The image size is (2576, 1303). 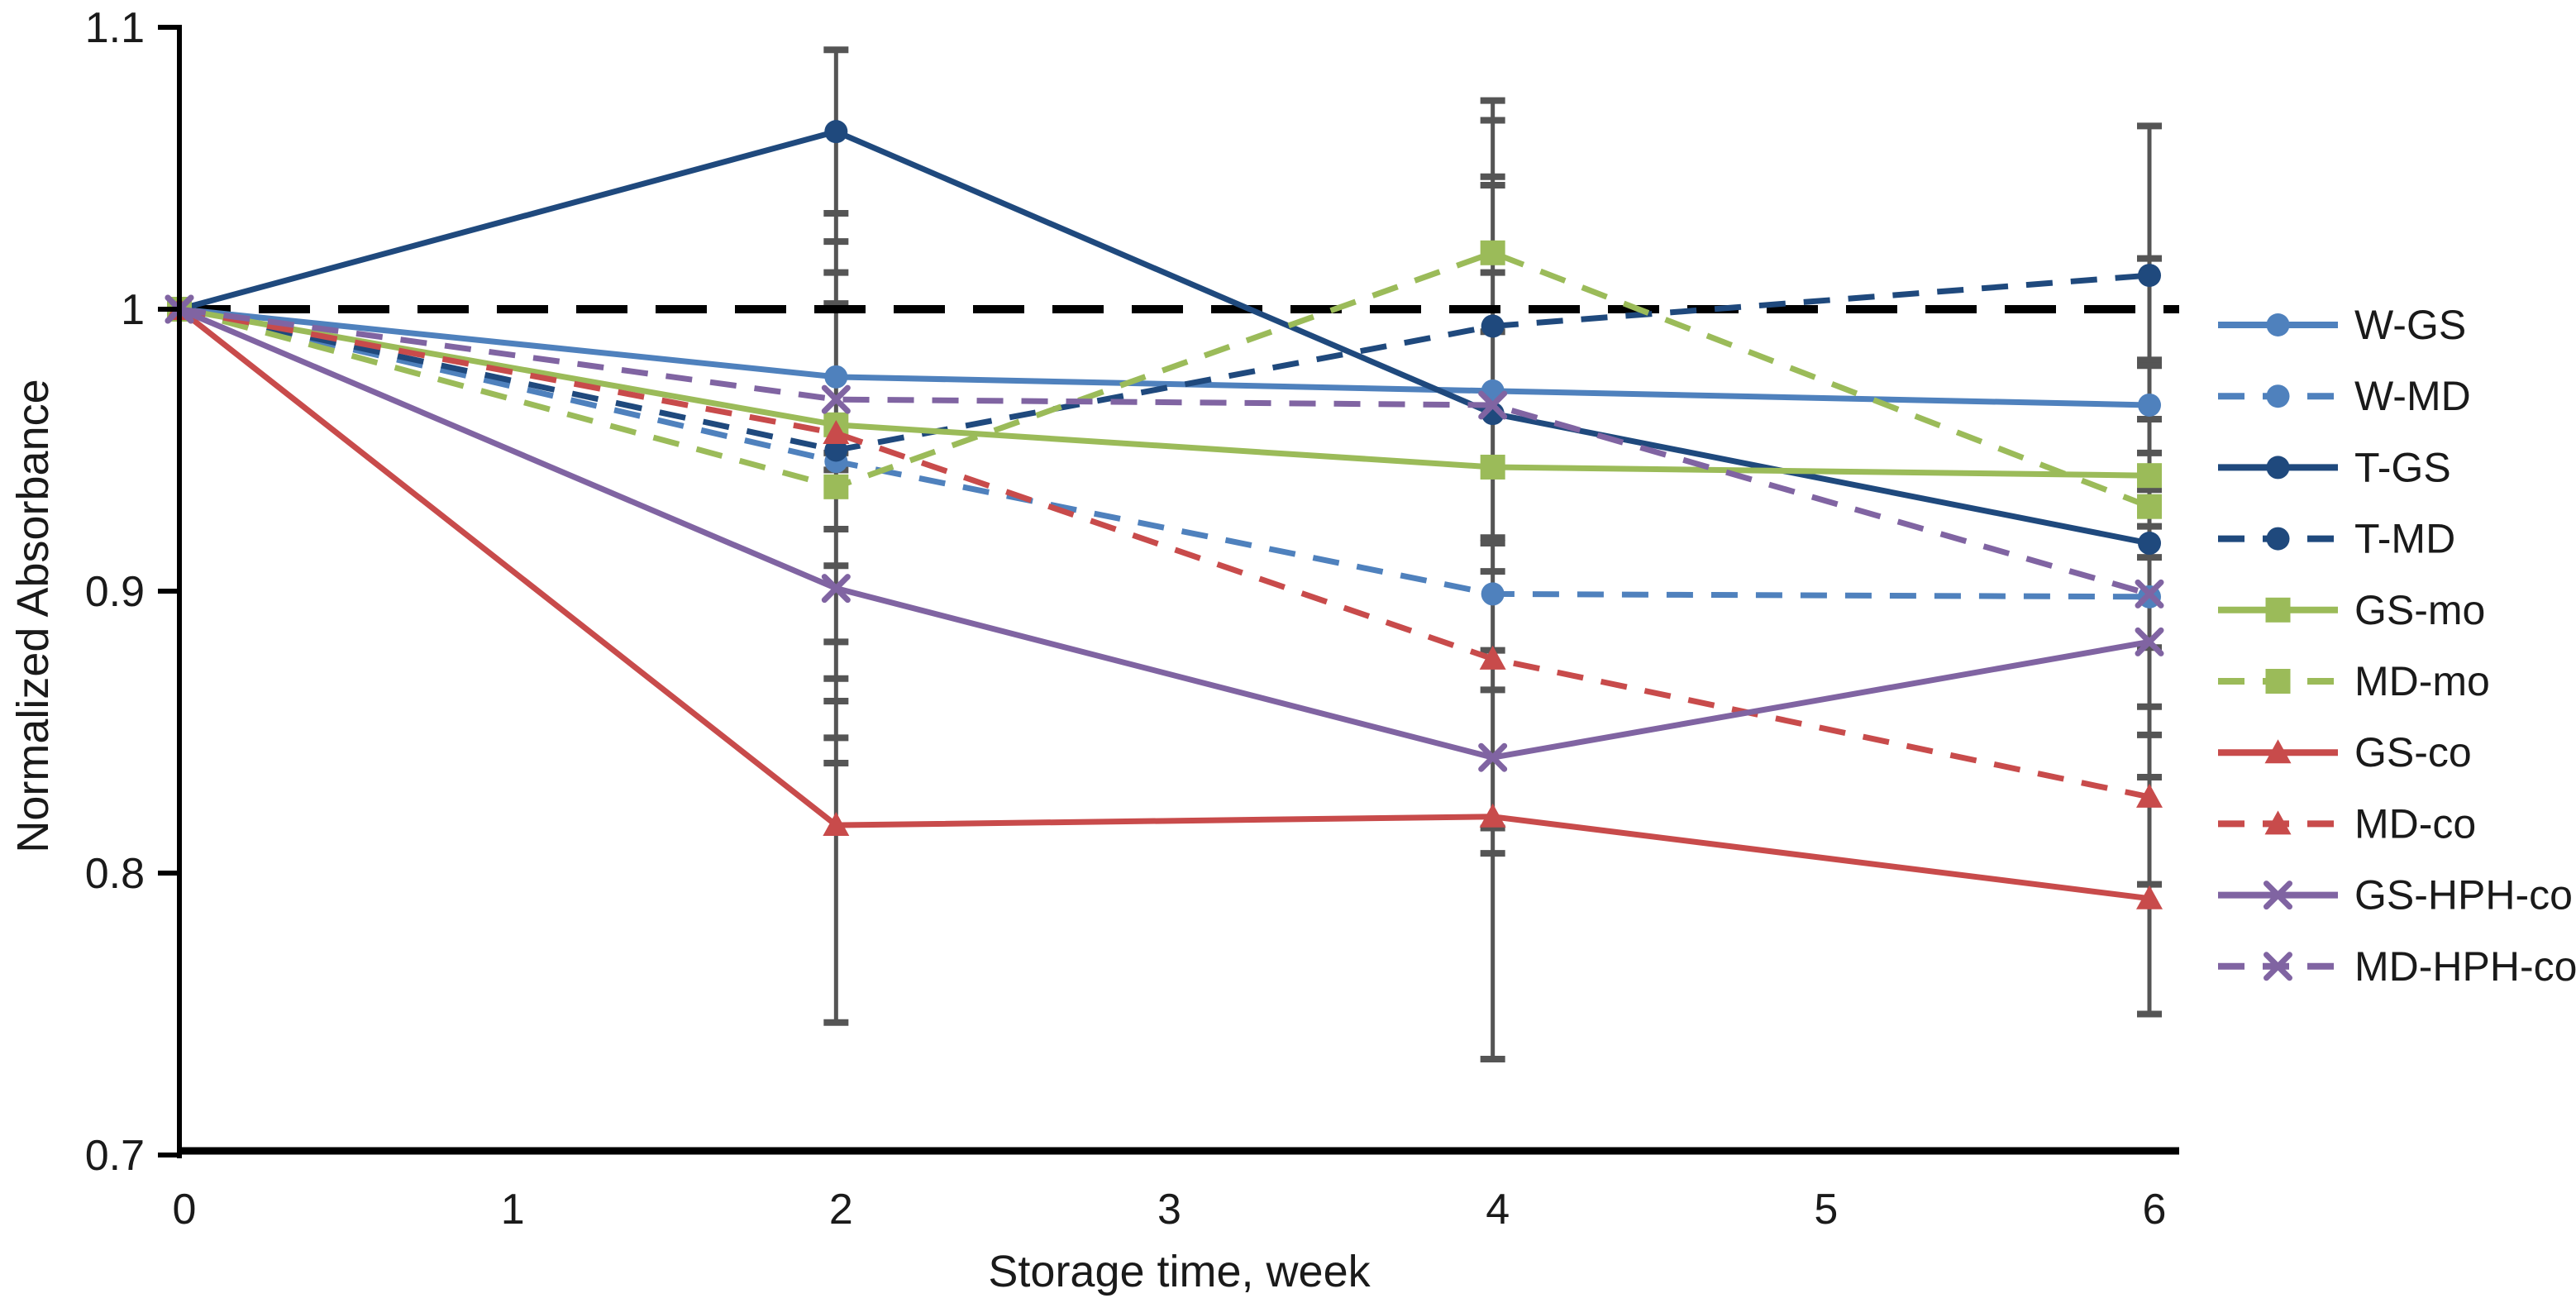 What do you see at coordinates (2463, 895) in the screenshot?
I see `legend-label: GS-HPH-co` at bounding box center [2463, 895].